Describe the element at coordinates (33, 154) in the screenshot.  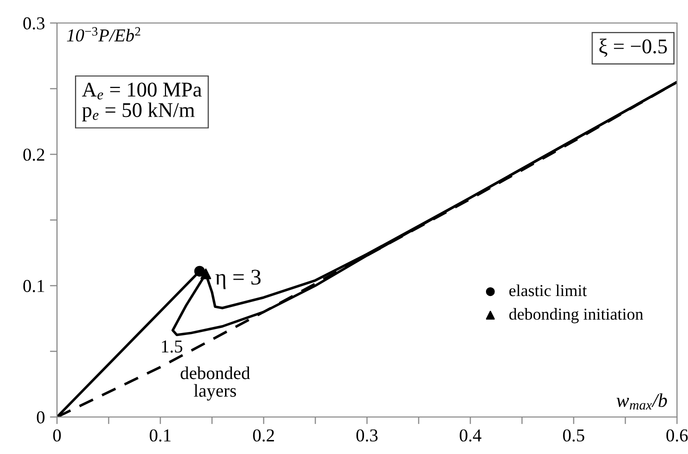
I see `y-tick-label: 0.2` at that location.